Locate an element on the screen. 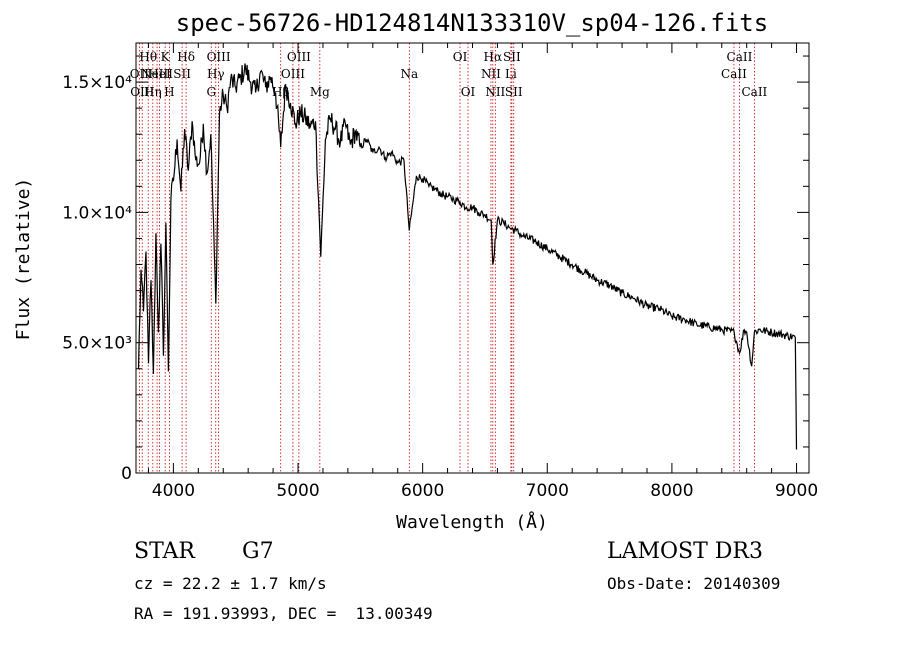 The height and width of the screenshot is (649, 900). y-axis-label: Flux (relative) is located at coordinates (23, 259).